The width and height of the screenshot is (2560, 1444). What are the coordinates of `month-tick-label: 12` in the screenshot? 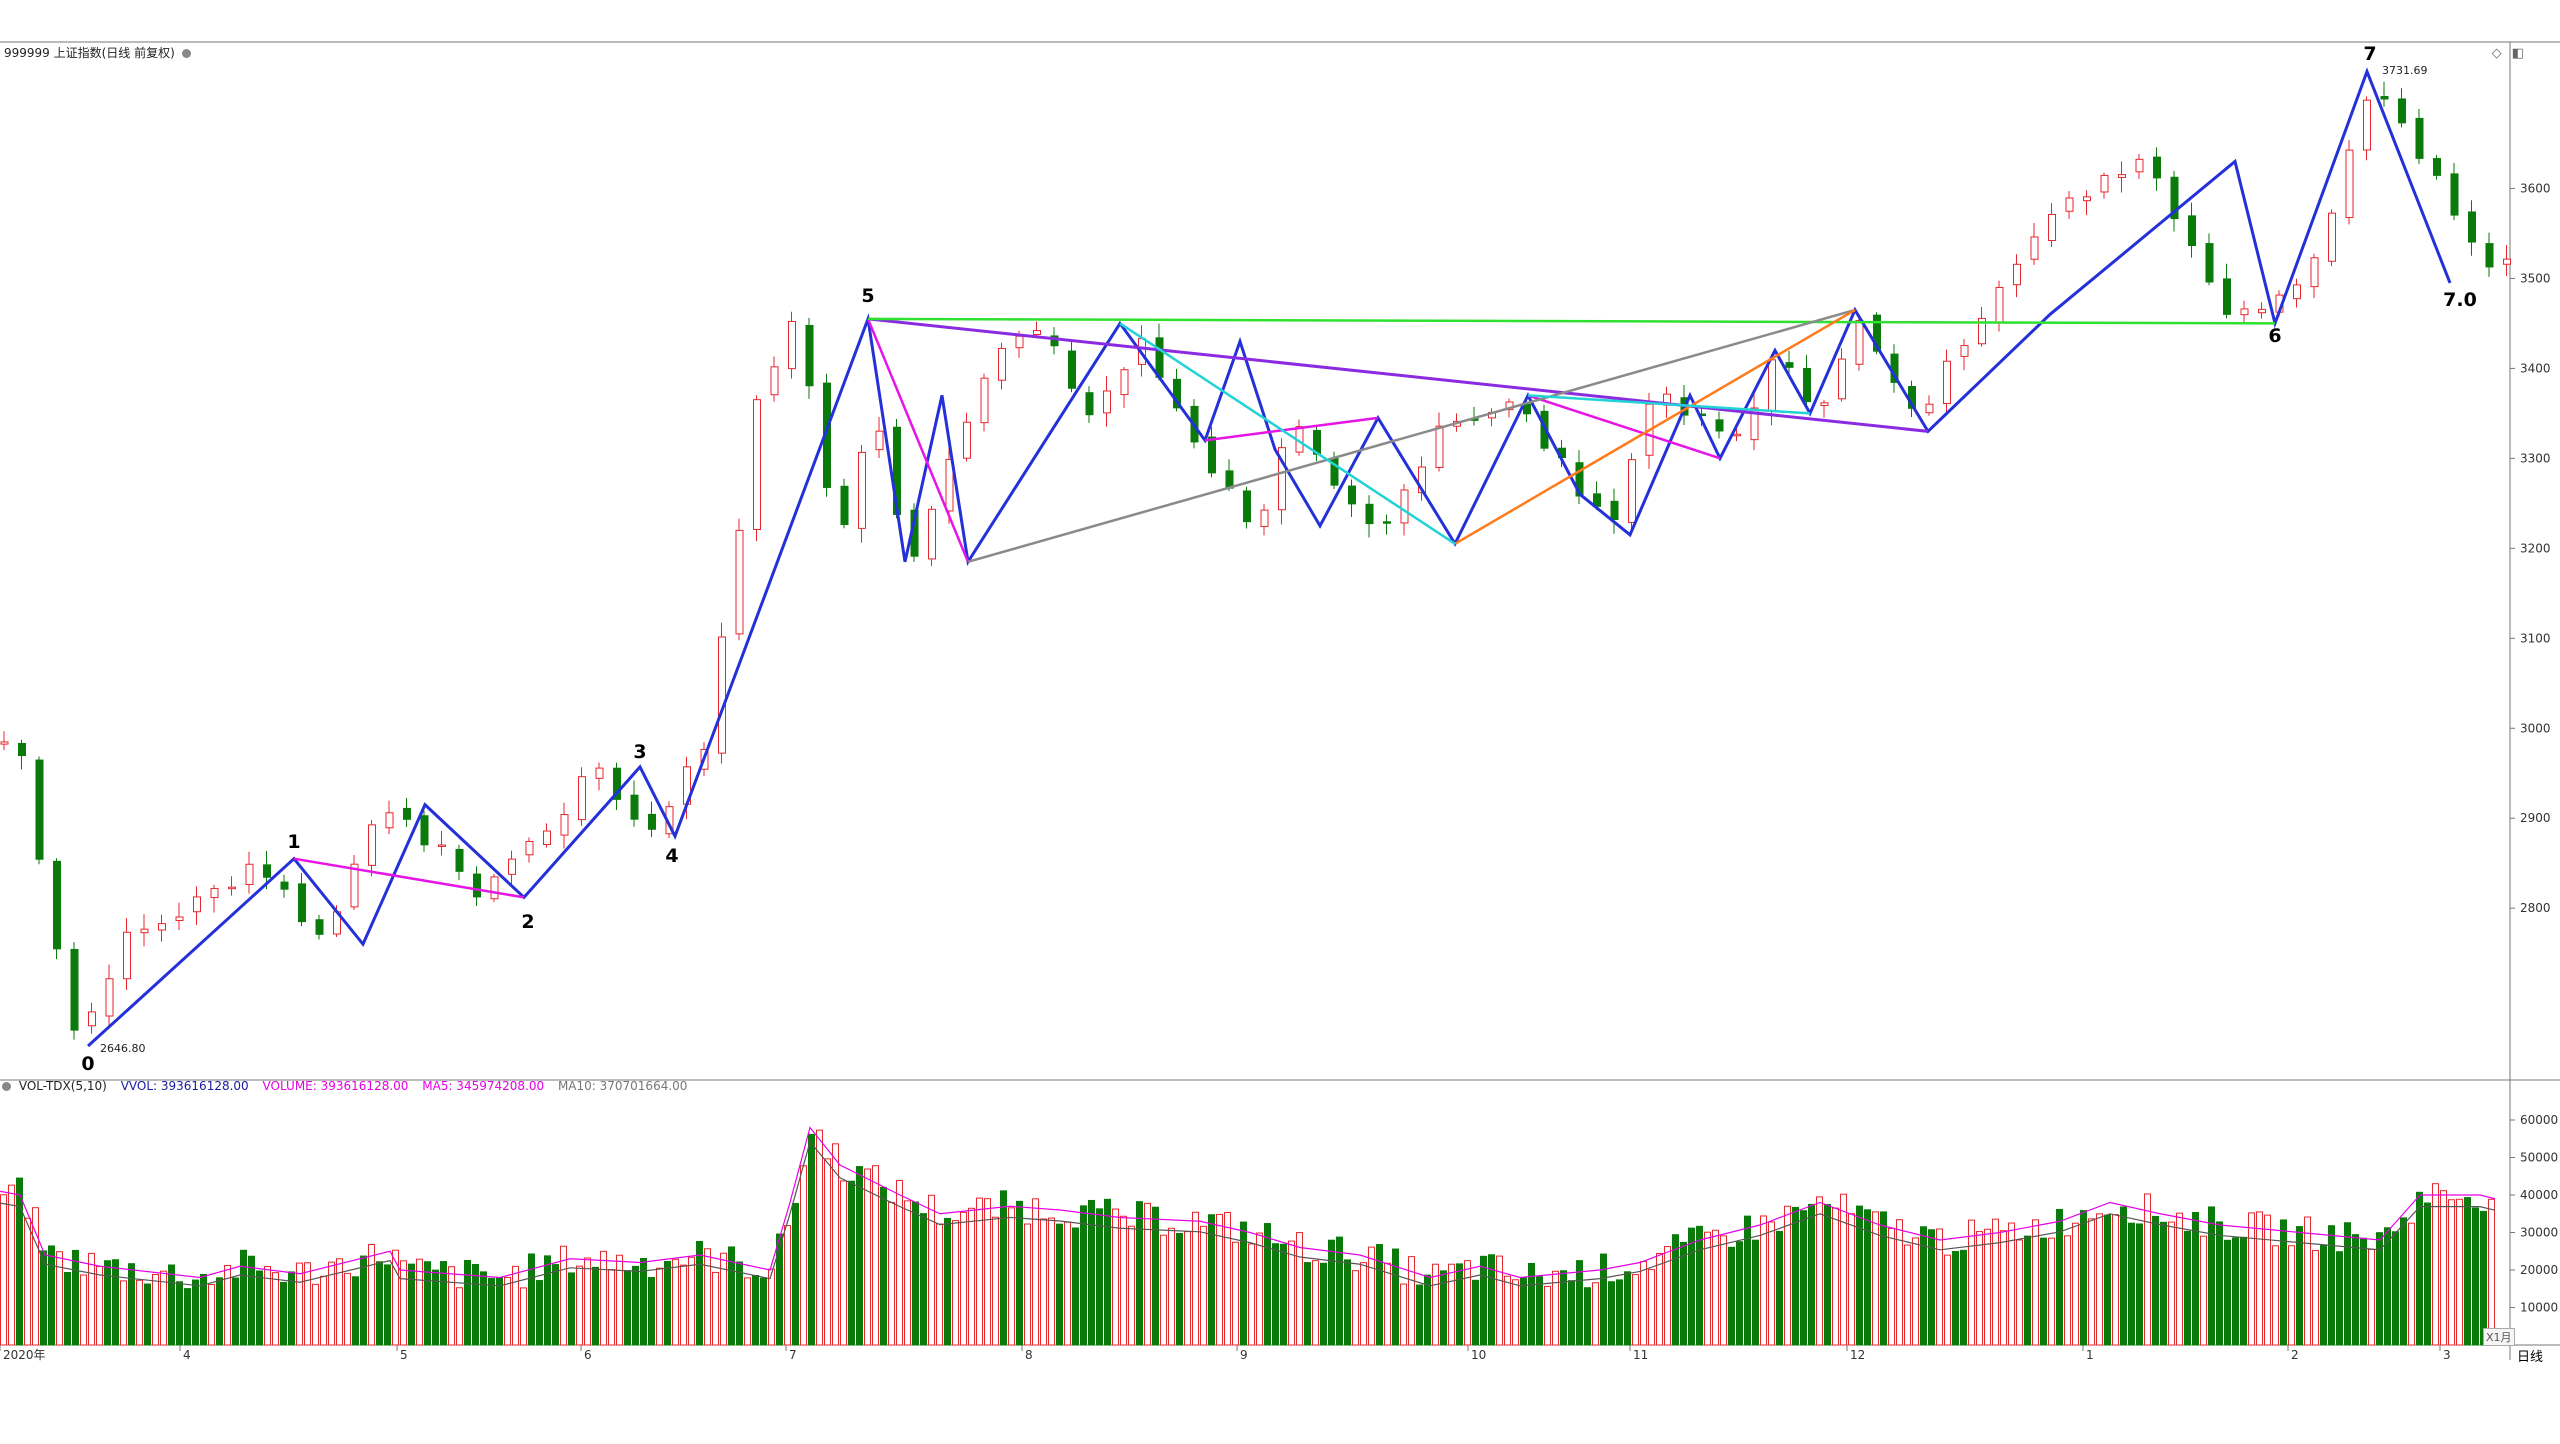 It's located at (1857, 1355).